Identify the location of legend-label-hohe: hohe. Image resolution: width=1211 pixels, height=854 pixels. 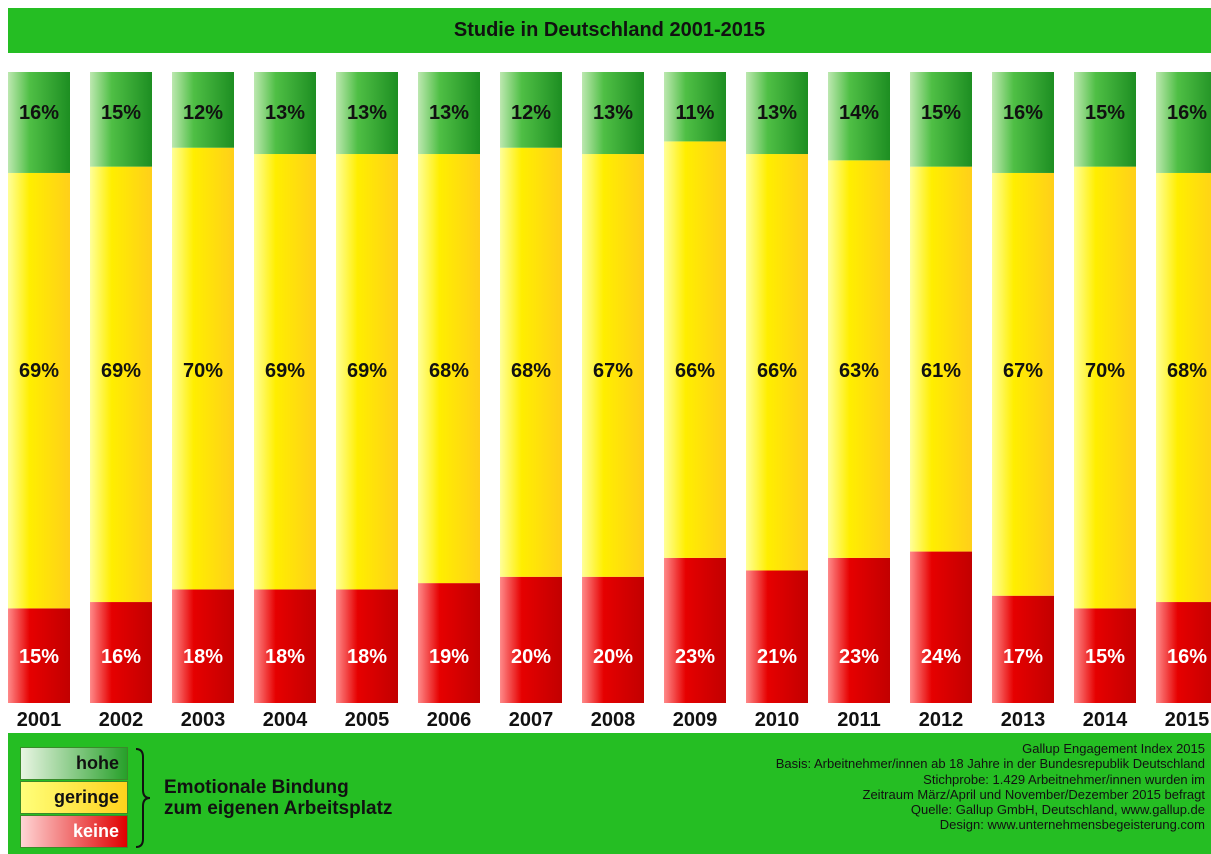
(97, 763).